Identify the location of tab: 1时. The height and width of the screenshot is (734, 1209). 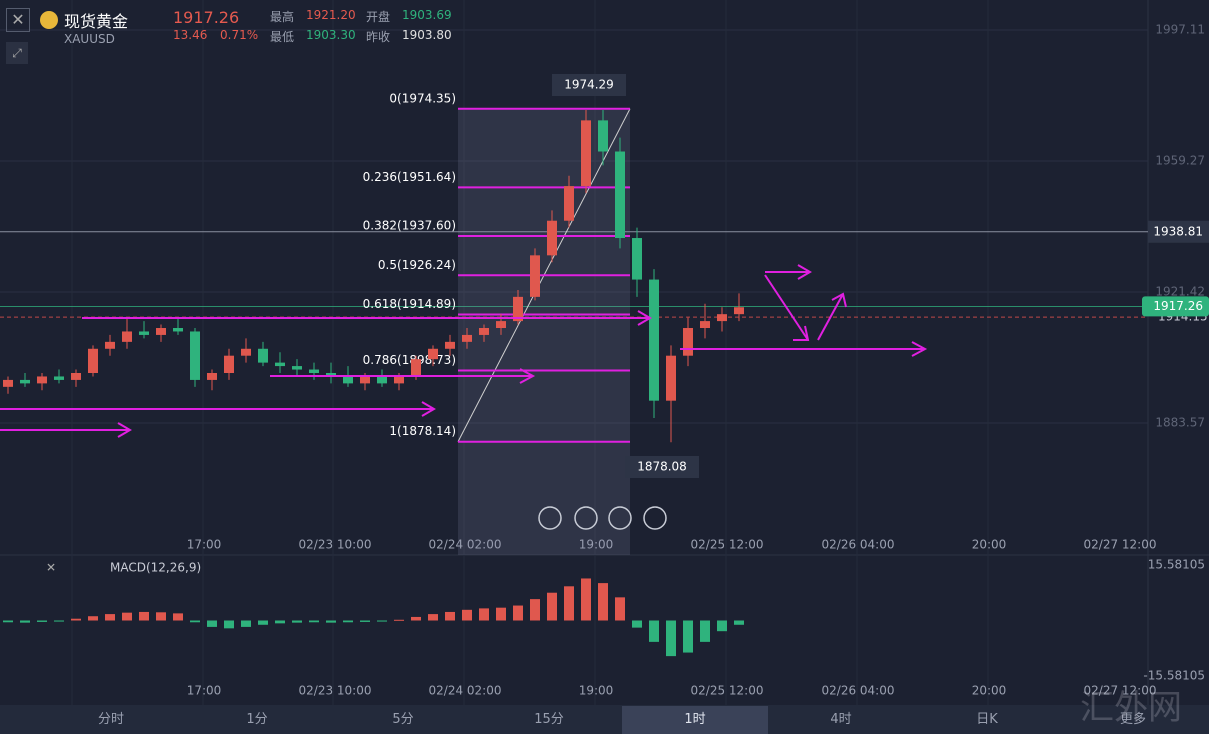
(695, 720).